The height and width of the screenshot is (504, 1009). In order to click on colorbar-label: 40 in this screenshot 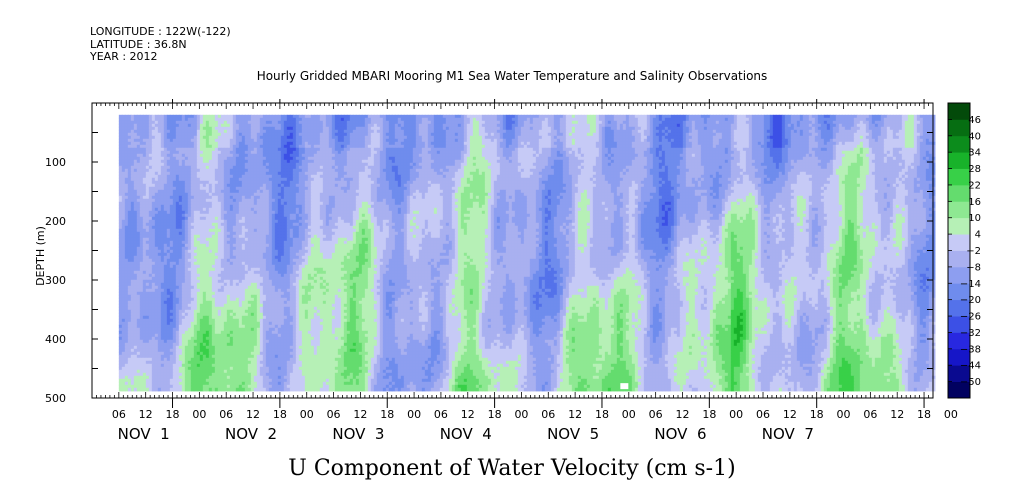, I will do `click(974, 136)`.